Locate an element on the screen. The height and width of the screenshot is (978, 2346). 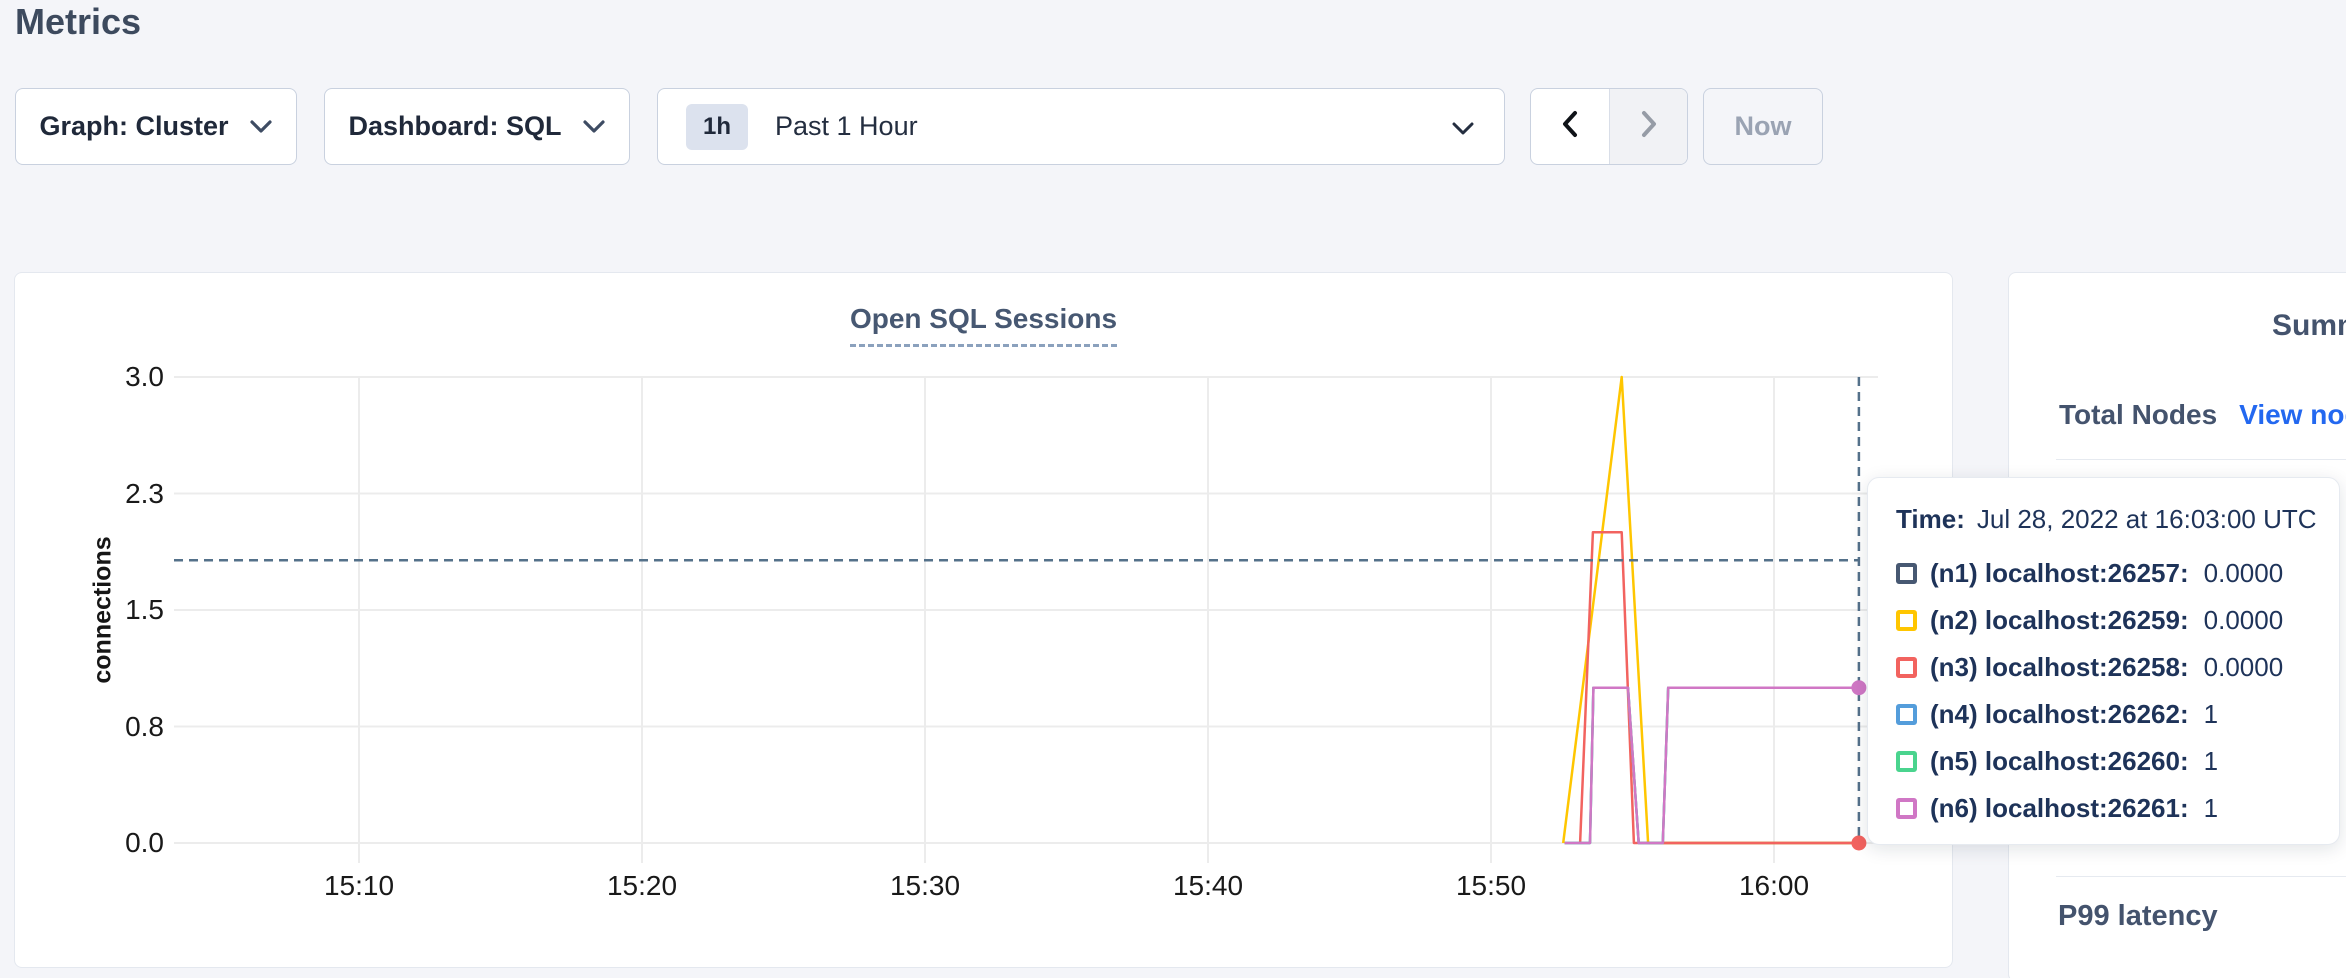
tooltip-node-label: (n1) localhost:26257: is located at coordinates (2059, 572).